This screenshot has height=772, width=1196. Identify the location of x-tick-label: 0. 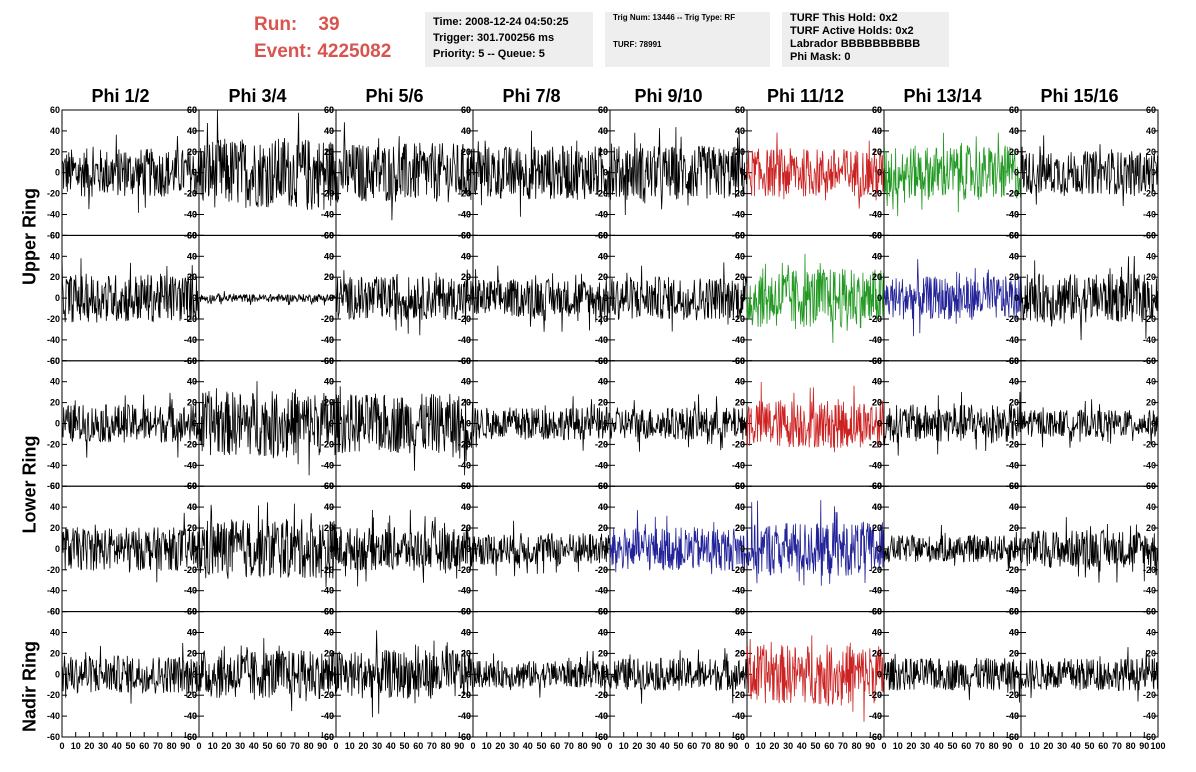
(61, 746).